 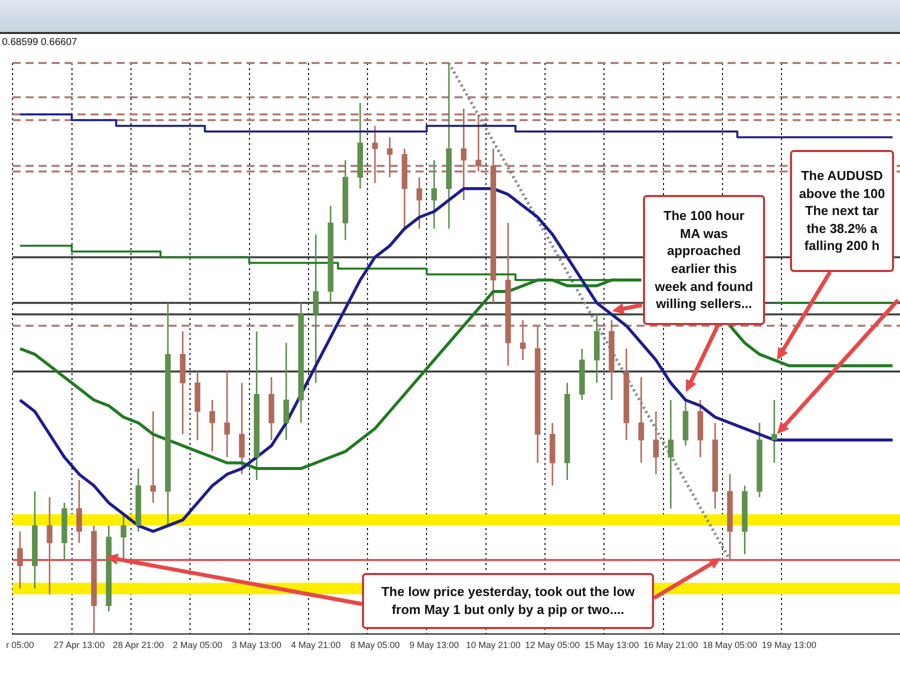 I want to click on x-tick-label: 16 May 21:00, so click(x=670, y=645).